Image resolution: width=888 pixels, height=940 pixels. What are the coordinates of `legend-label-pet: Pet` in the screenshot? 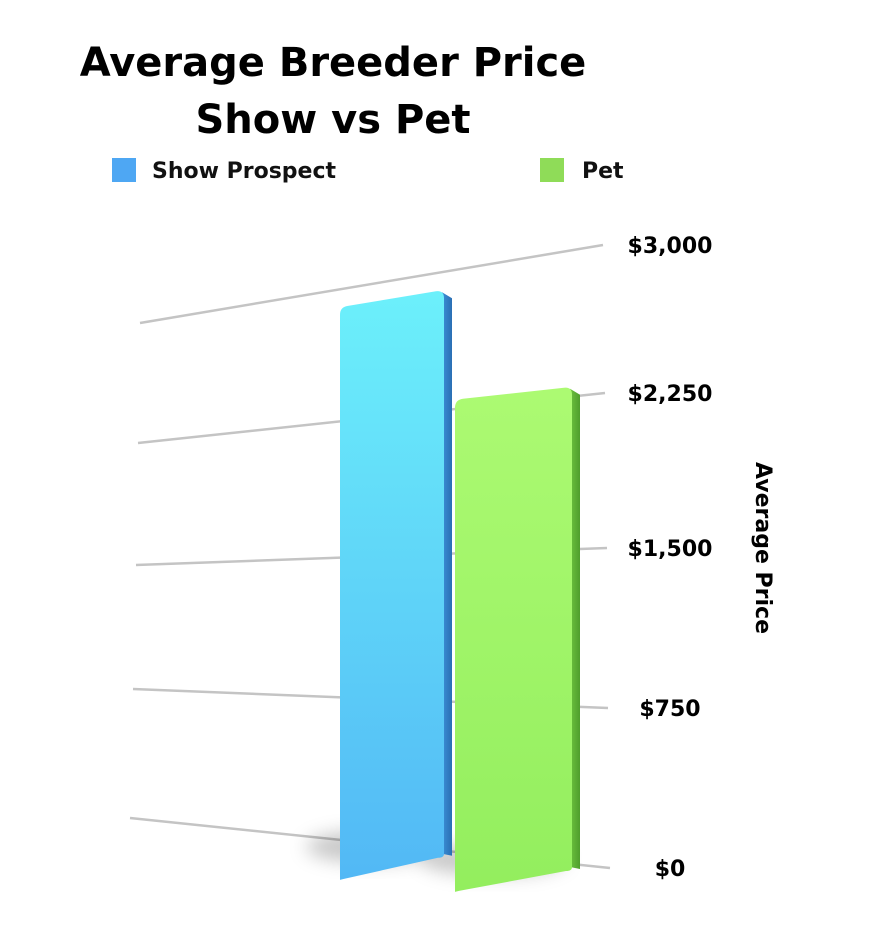 It's located at (603, 171).